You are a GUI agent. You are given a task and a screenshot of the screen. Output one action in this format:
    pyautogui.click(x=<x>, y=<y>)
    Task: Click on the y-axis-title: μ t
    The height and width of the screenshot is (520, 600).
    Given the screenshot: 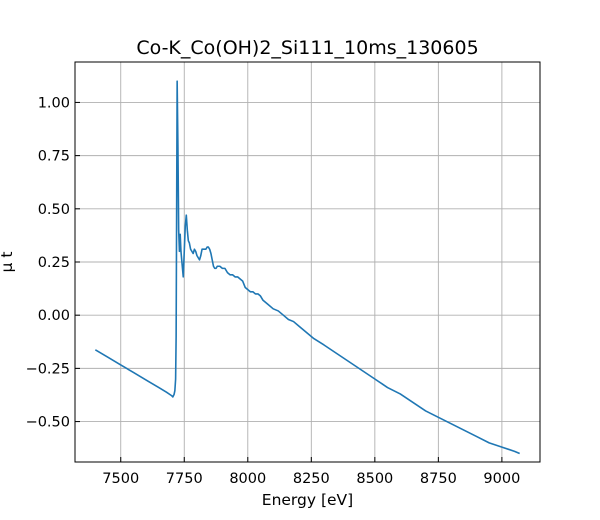 What is the action you would take?
    pyautogui.click(x=8, y=262)
    